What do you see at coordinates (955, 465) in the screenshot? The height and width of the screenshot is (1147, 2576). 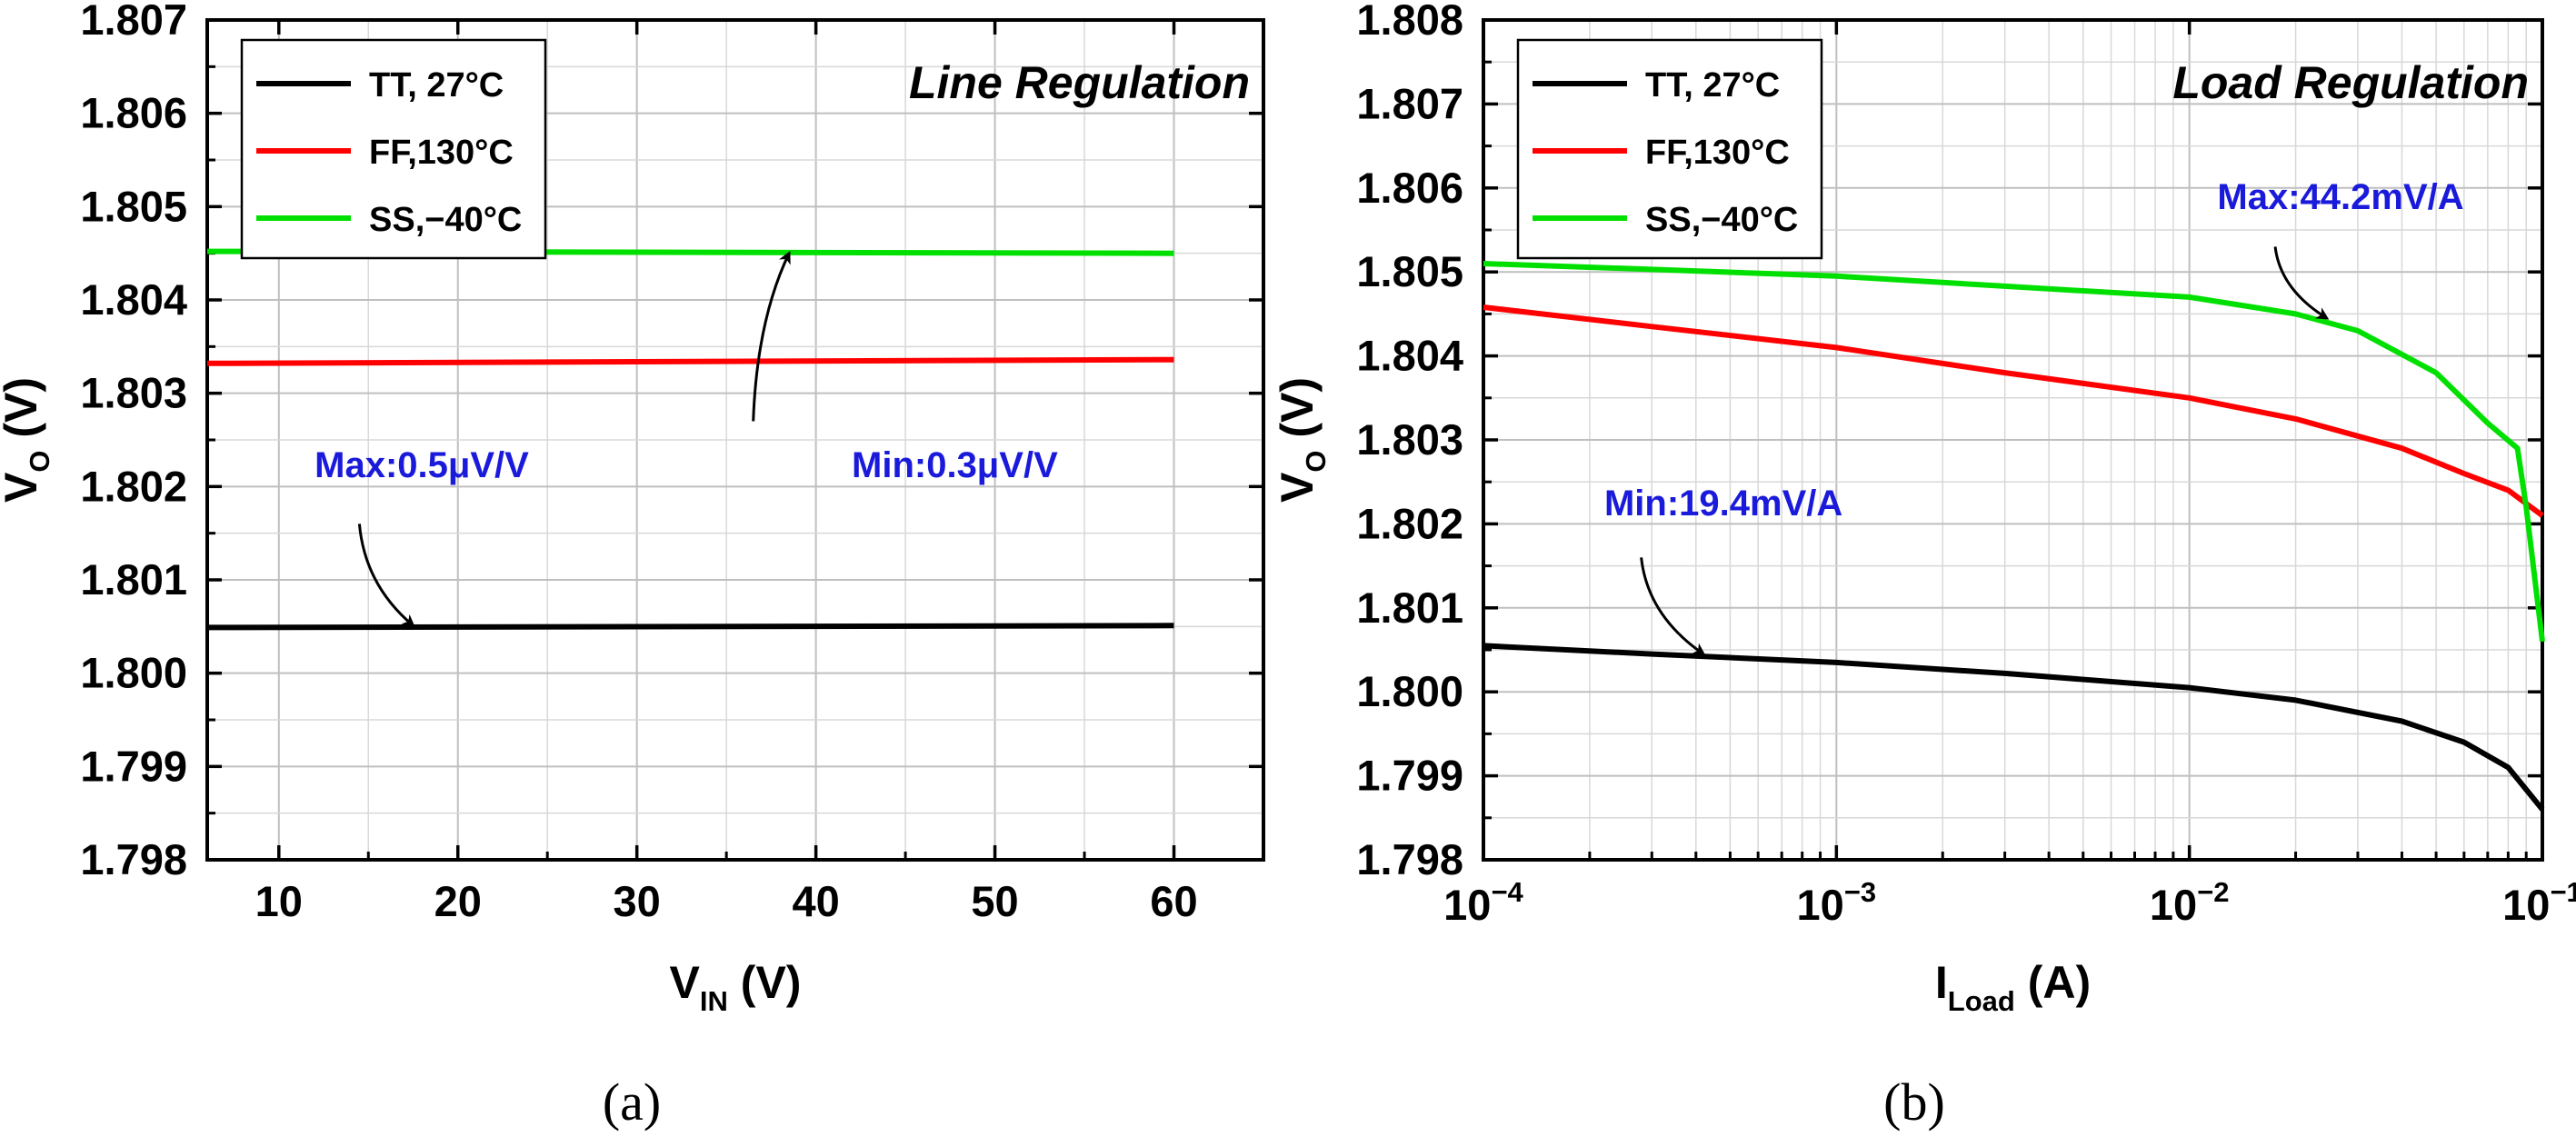 I see `annotation-text-1: Min:0.3μV/V` at bounding box center [955, 465].